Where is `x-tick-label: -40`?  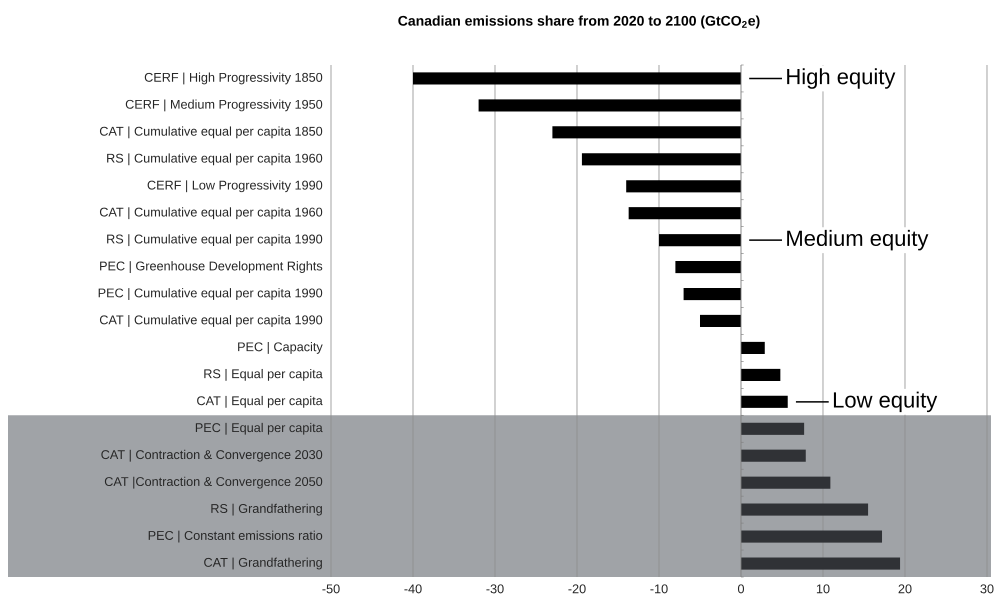
x-tick-label: -40 is located at coordinates (413, 589).